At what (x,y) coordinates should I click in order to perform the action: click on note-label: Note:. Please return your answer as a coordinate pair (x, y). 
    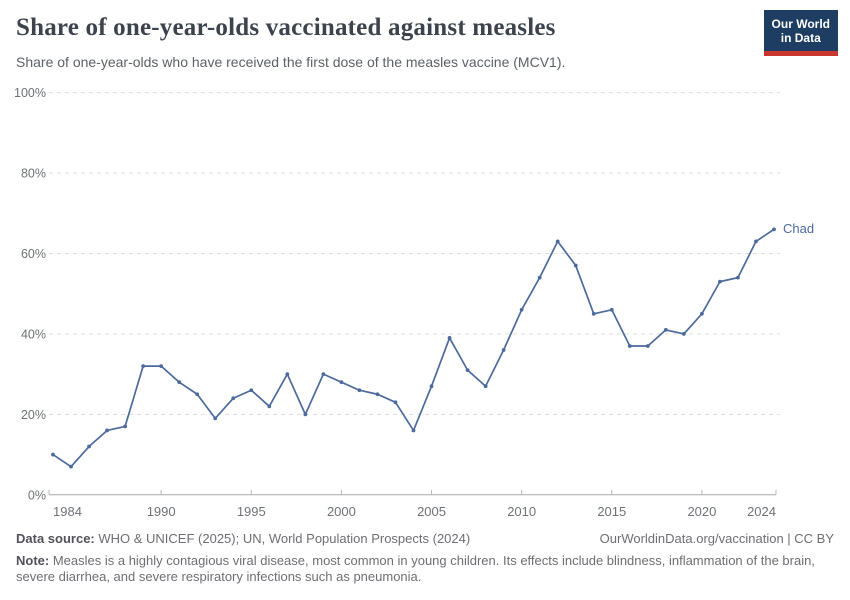
    Looking at the image, I should click on (33, 560).